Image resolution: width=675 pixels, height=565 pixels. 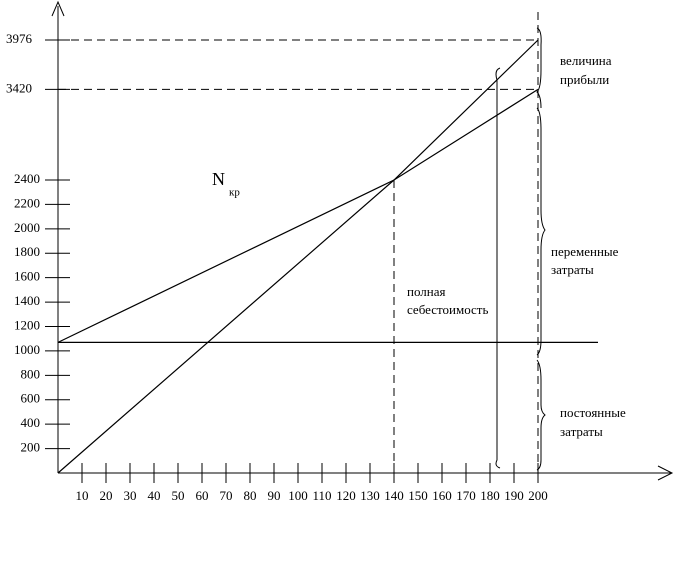 I want to click on x-tick-label: 120, so click(x=346, y=495).